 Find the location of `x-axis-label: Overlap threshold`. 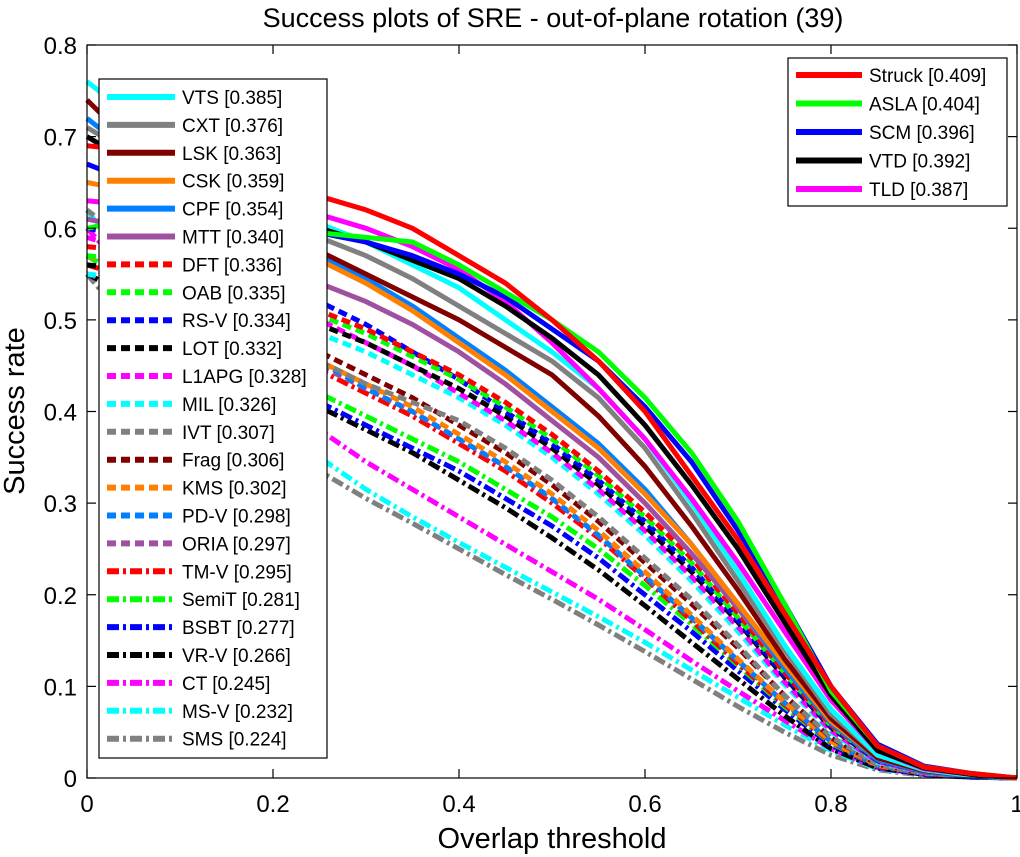

x-axis-label: Overlap threshold is located at coordinates (552, 839).